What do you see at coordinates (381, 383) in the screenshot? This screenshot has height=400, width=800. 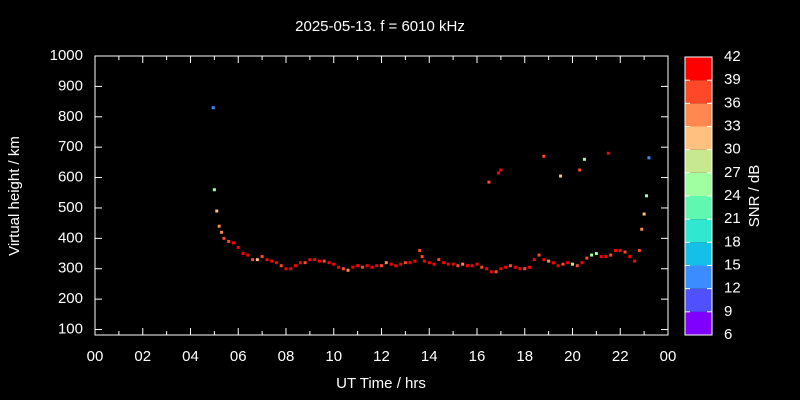 I see `x-axis-label: UT Time / hrs` at bounding box center [381, 383].